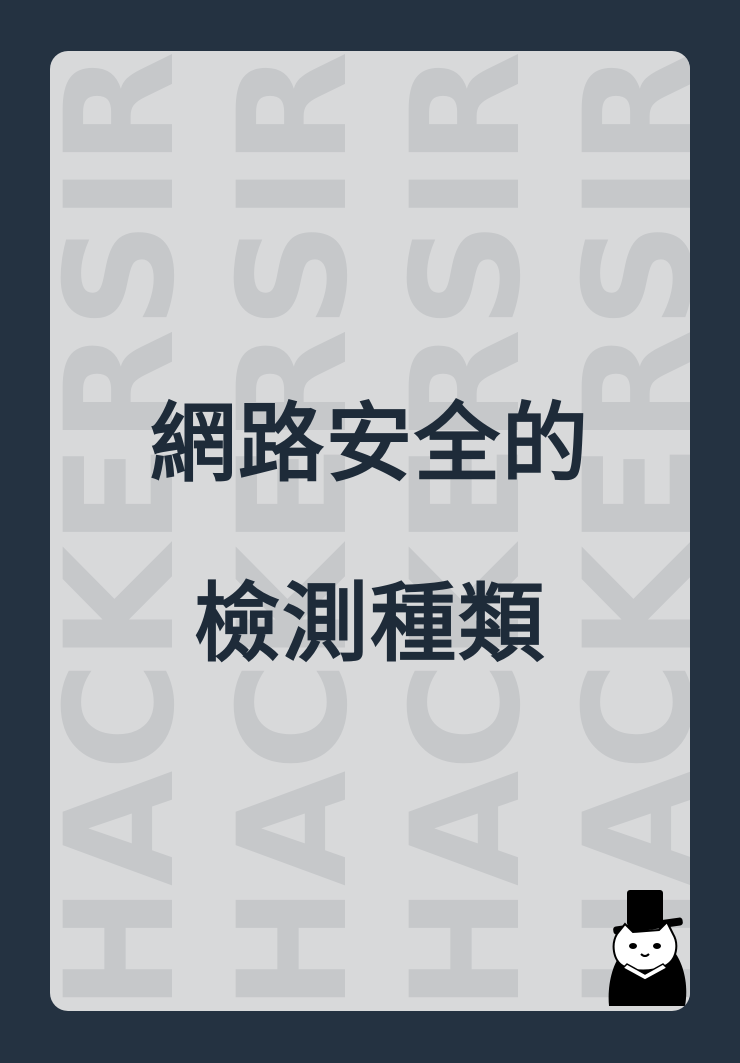  Describe the element at coordinates (370, 444) in the screenshot. I see `title-line-1: 網路安全的` at that location.